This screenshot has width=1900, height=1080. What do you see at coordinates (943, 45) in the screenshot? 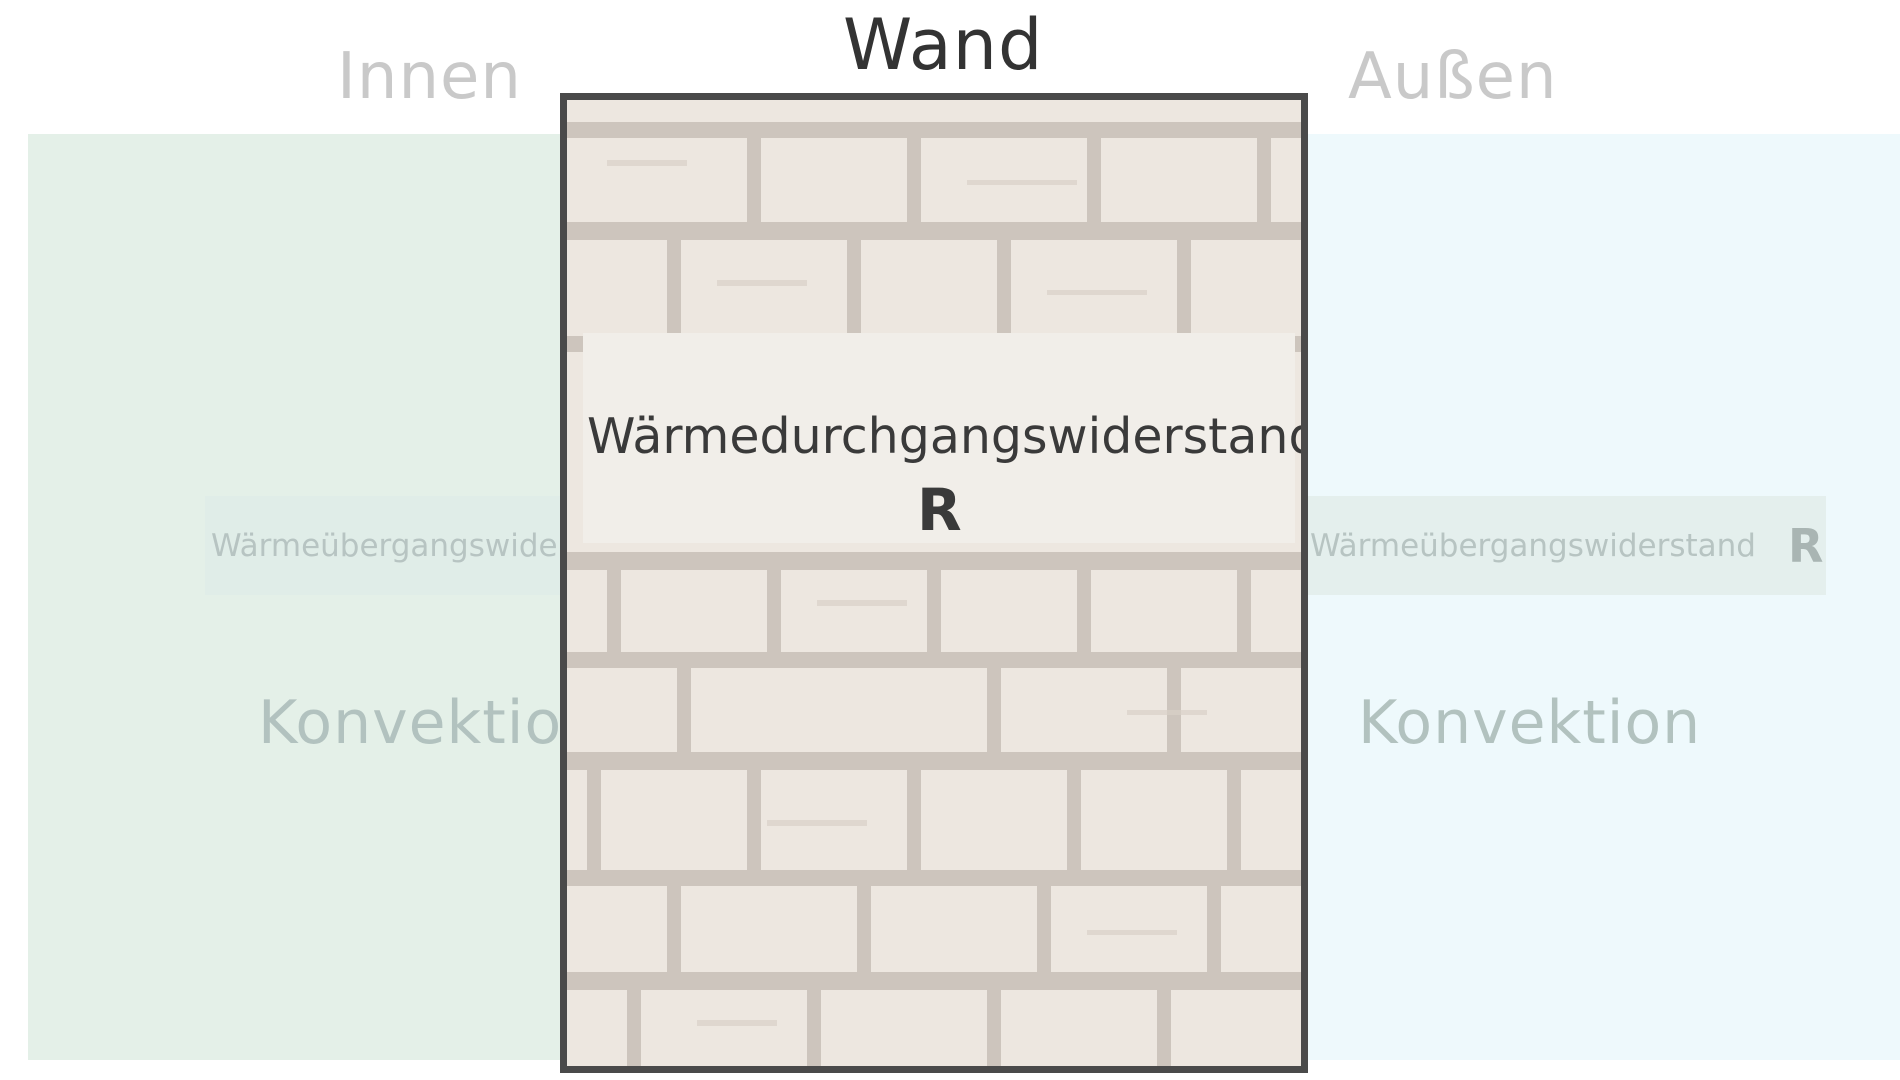
I see `wall-heading: Wand` at bounding box center [943, 45].